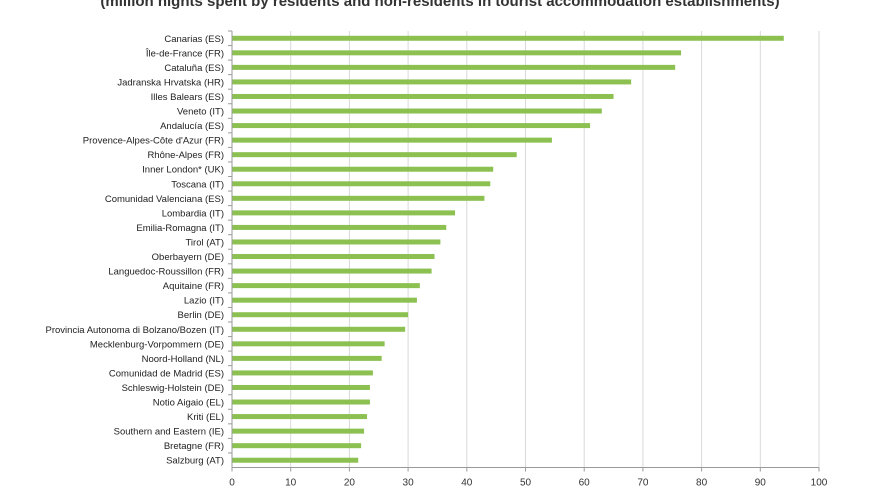  What do you see at coordinates (188, 257) in the screenshot?
I see `category-label: Oberbayern (DE)` at bounding box center [188, 257].